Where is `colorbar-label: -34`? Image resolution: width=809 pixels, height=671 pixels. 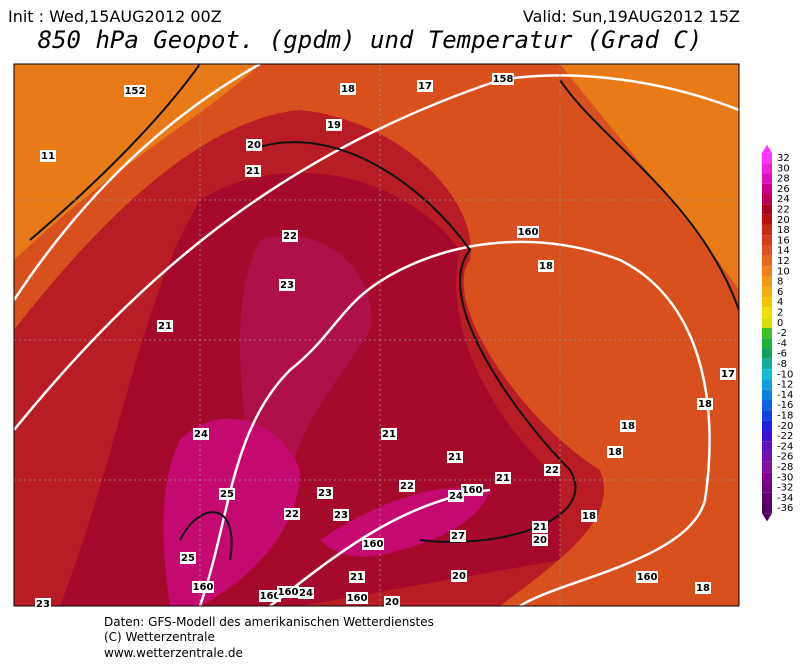
colorbar-label: -34 is located at coordinates (785, 498).